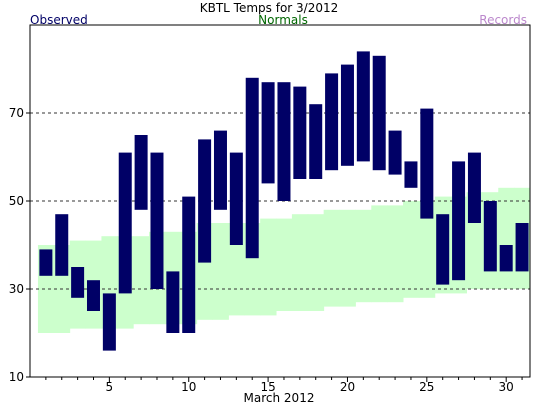  What do you see at coordinates (188, 387) in the screenshot?
I see `x-tick-label: 10` at bounding box center [188, 387].